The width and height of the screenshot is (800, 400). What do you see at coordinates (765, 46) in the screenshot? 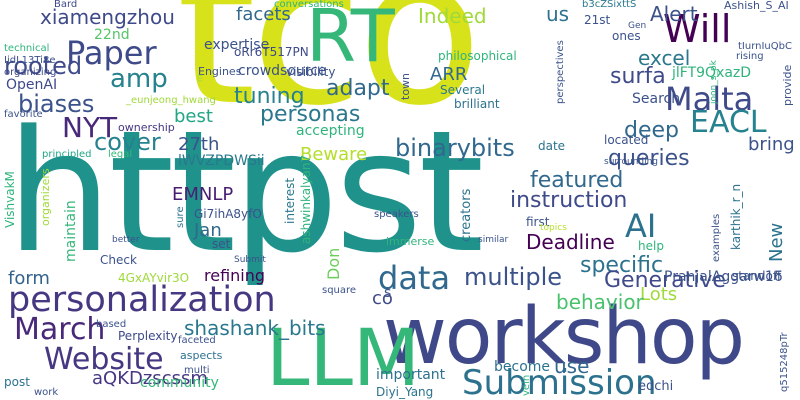
I see `word-joon-s-pk: tIurnIuQbC` at bounding box center [765, 46].